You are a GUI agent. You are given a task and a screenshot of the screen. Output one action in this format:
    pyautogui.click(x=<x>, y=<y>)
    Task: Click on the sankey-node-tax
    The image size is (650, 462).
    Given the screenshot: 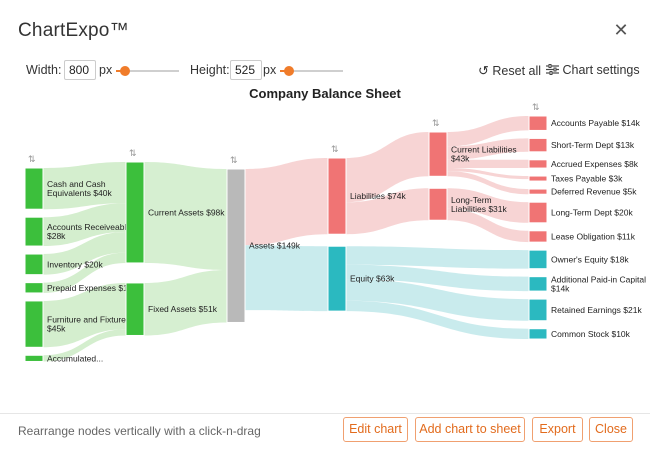 What is the action you would take?
    pyautogui.click(x=538, y=178)
    